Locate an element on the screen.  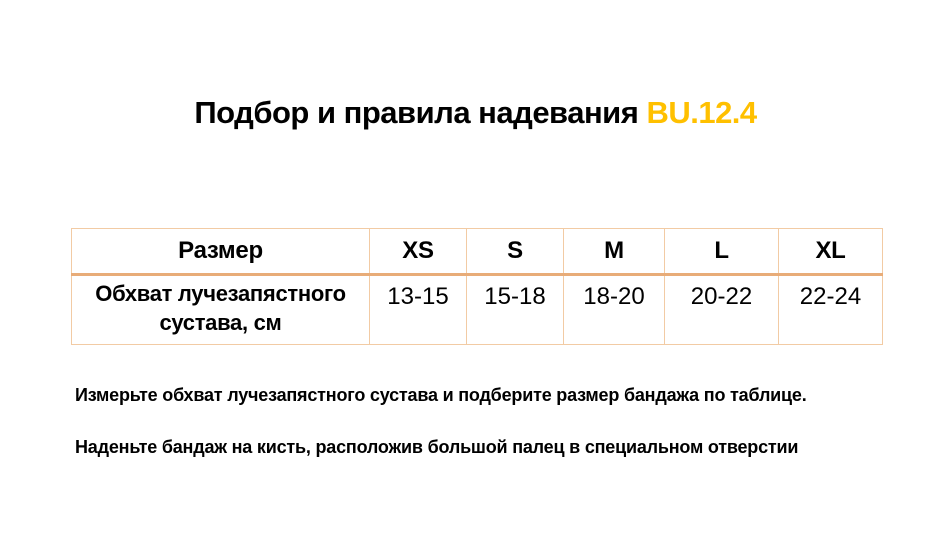
page-title: Подбор и правила надевания BU.12.4 is located at coordinates (475, 113).